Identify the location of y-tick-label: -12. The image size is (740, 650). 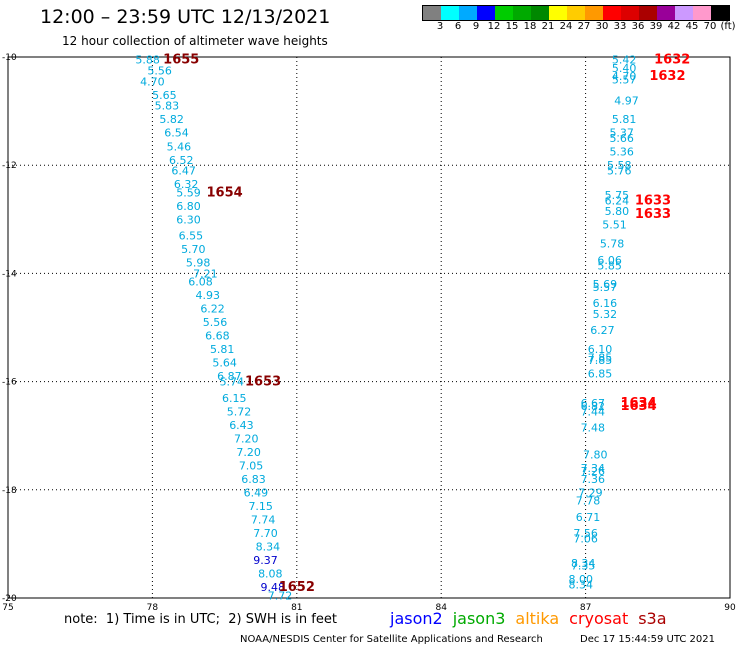
(9, 166).